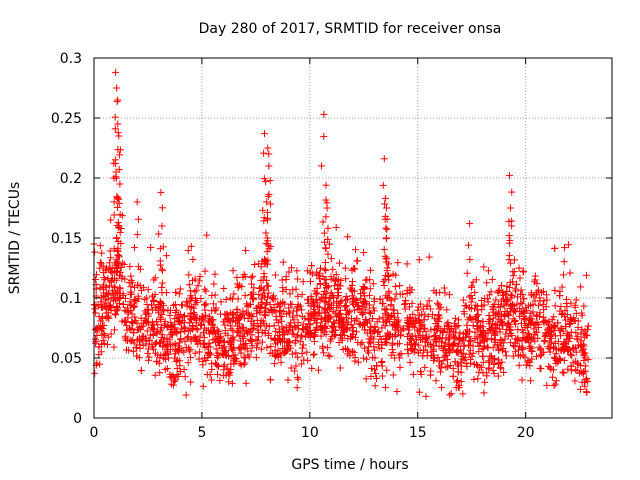  Describe the element at coordinates (310, 433) in the screenshot. I see `x-tick-label: 10` at that location.